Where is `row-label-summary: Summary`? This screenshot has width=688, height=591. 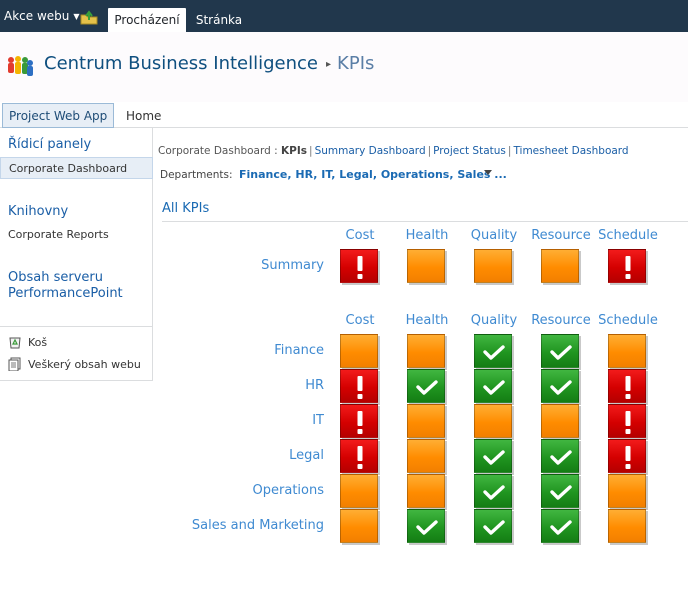 row-label-summary: Summary is located at coordinates (292, 265).